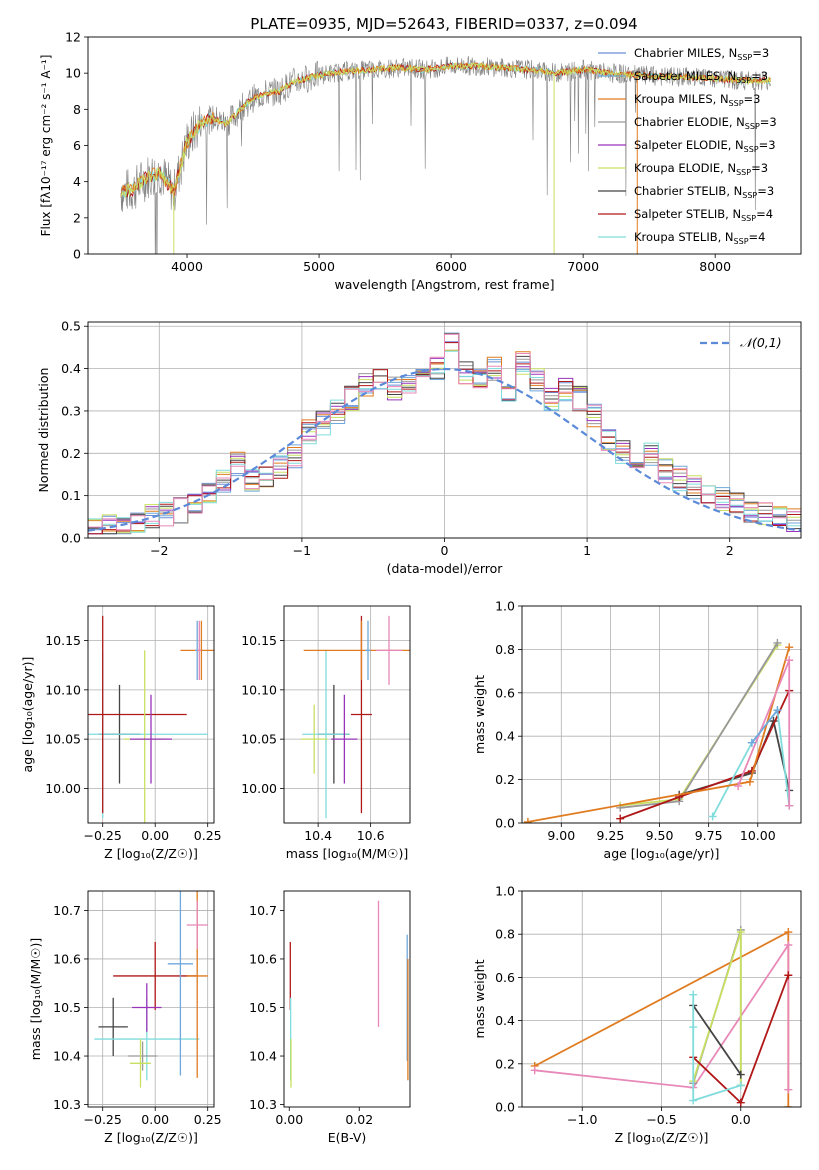 Image resolution: width=819 pixels, height=1170 pixels. I want to click on x-axis-label: (data-model)/error, so click(445, 568).